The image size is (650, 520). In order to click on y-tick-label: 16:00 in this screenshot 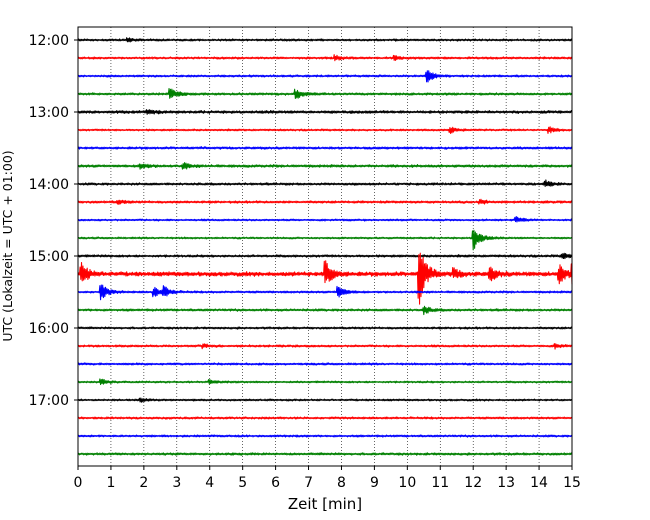, I will do `click(49, 329)`.